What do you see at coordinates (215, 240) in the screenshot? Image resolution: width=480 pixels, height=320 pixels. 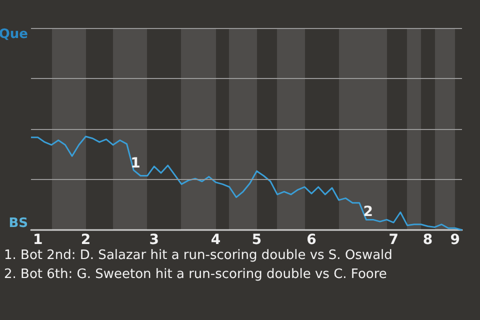 I see `x-tick-label: 4` at bounding box center [215, 240].